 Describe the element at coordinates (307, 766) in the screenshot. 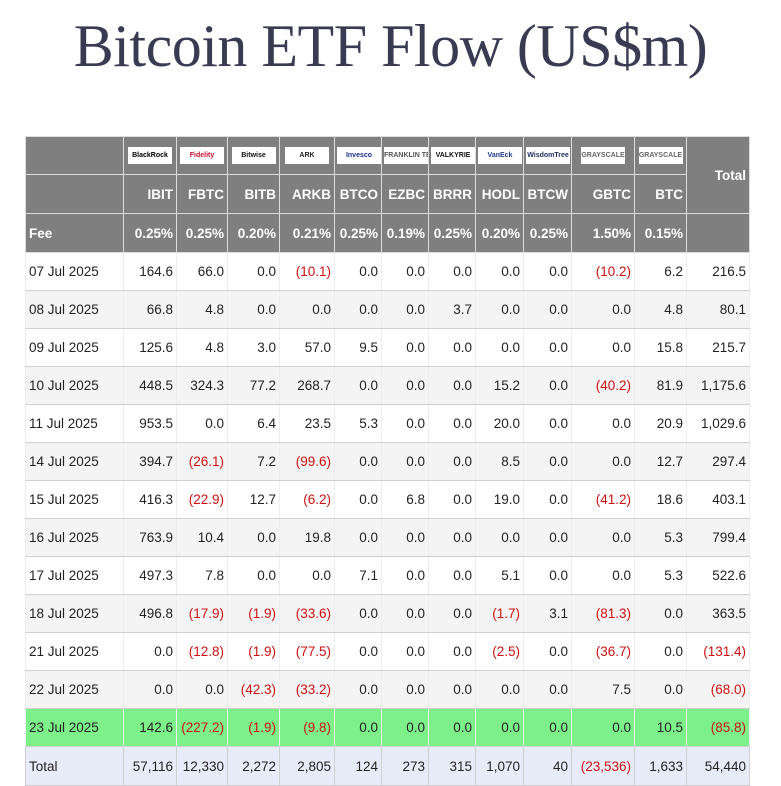

I see `total-value: 2,805` at that location.